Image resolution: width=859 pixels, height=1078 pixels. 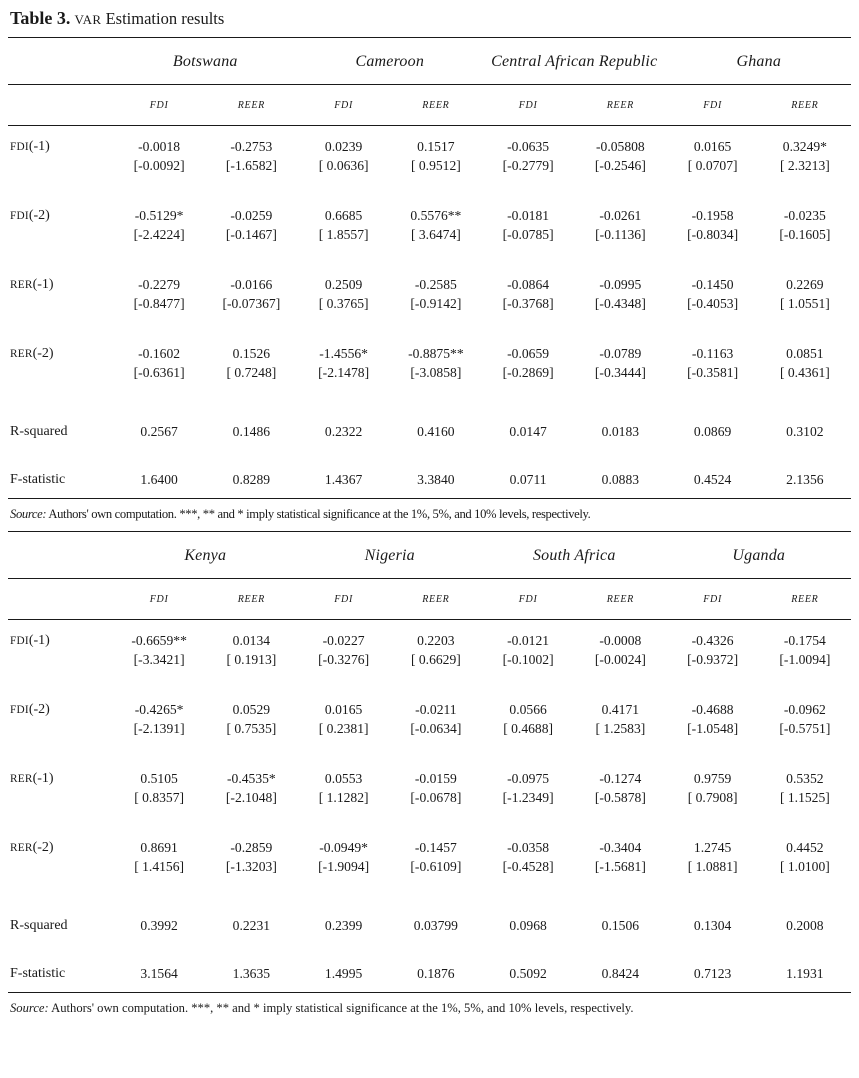 I want to click on tstat-cell: [ 3.6474], so click(x=435, y=234).